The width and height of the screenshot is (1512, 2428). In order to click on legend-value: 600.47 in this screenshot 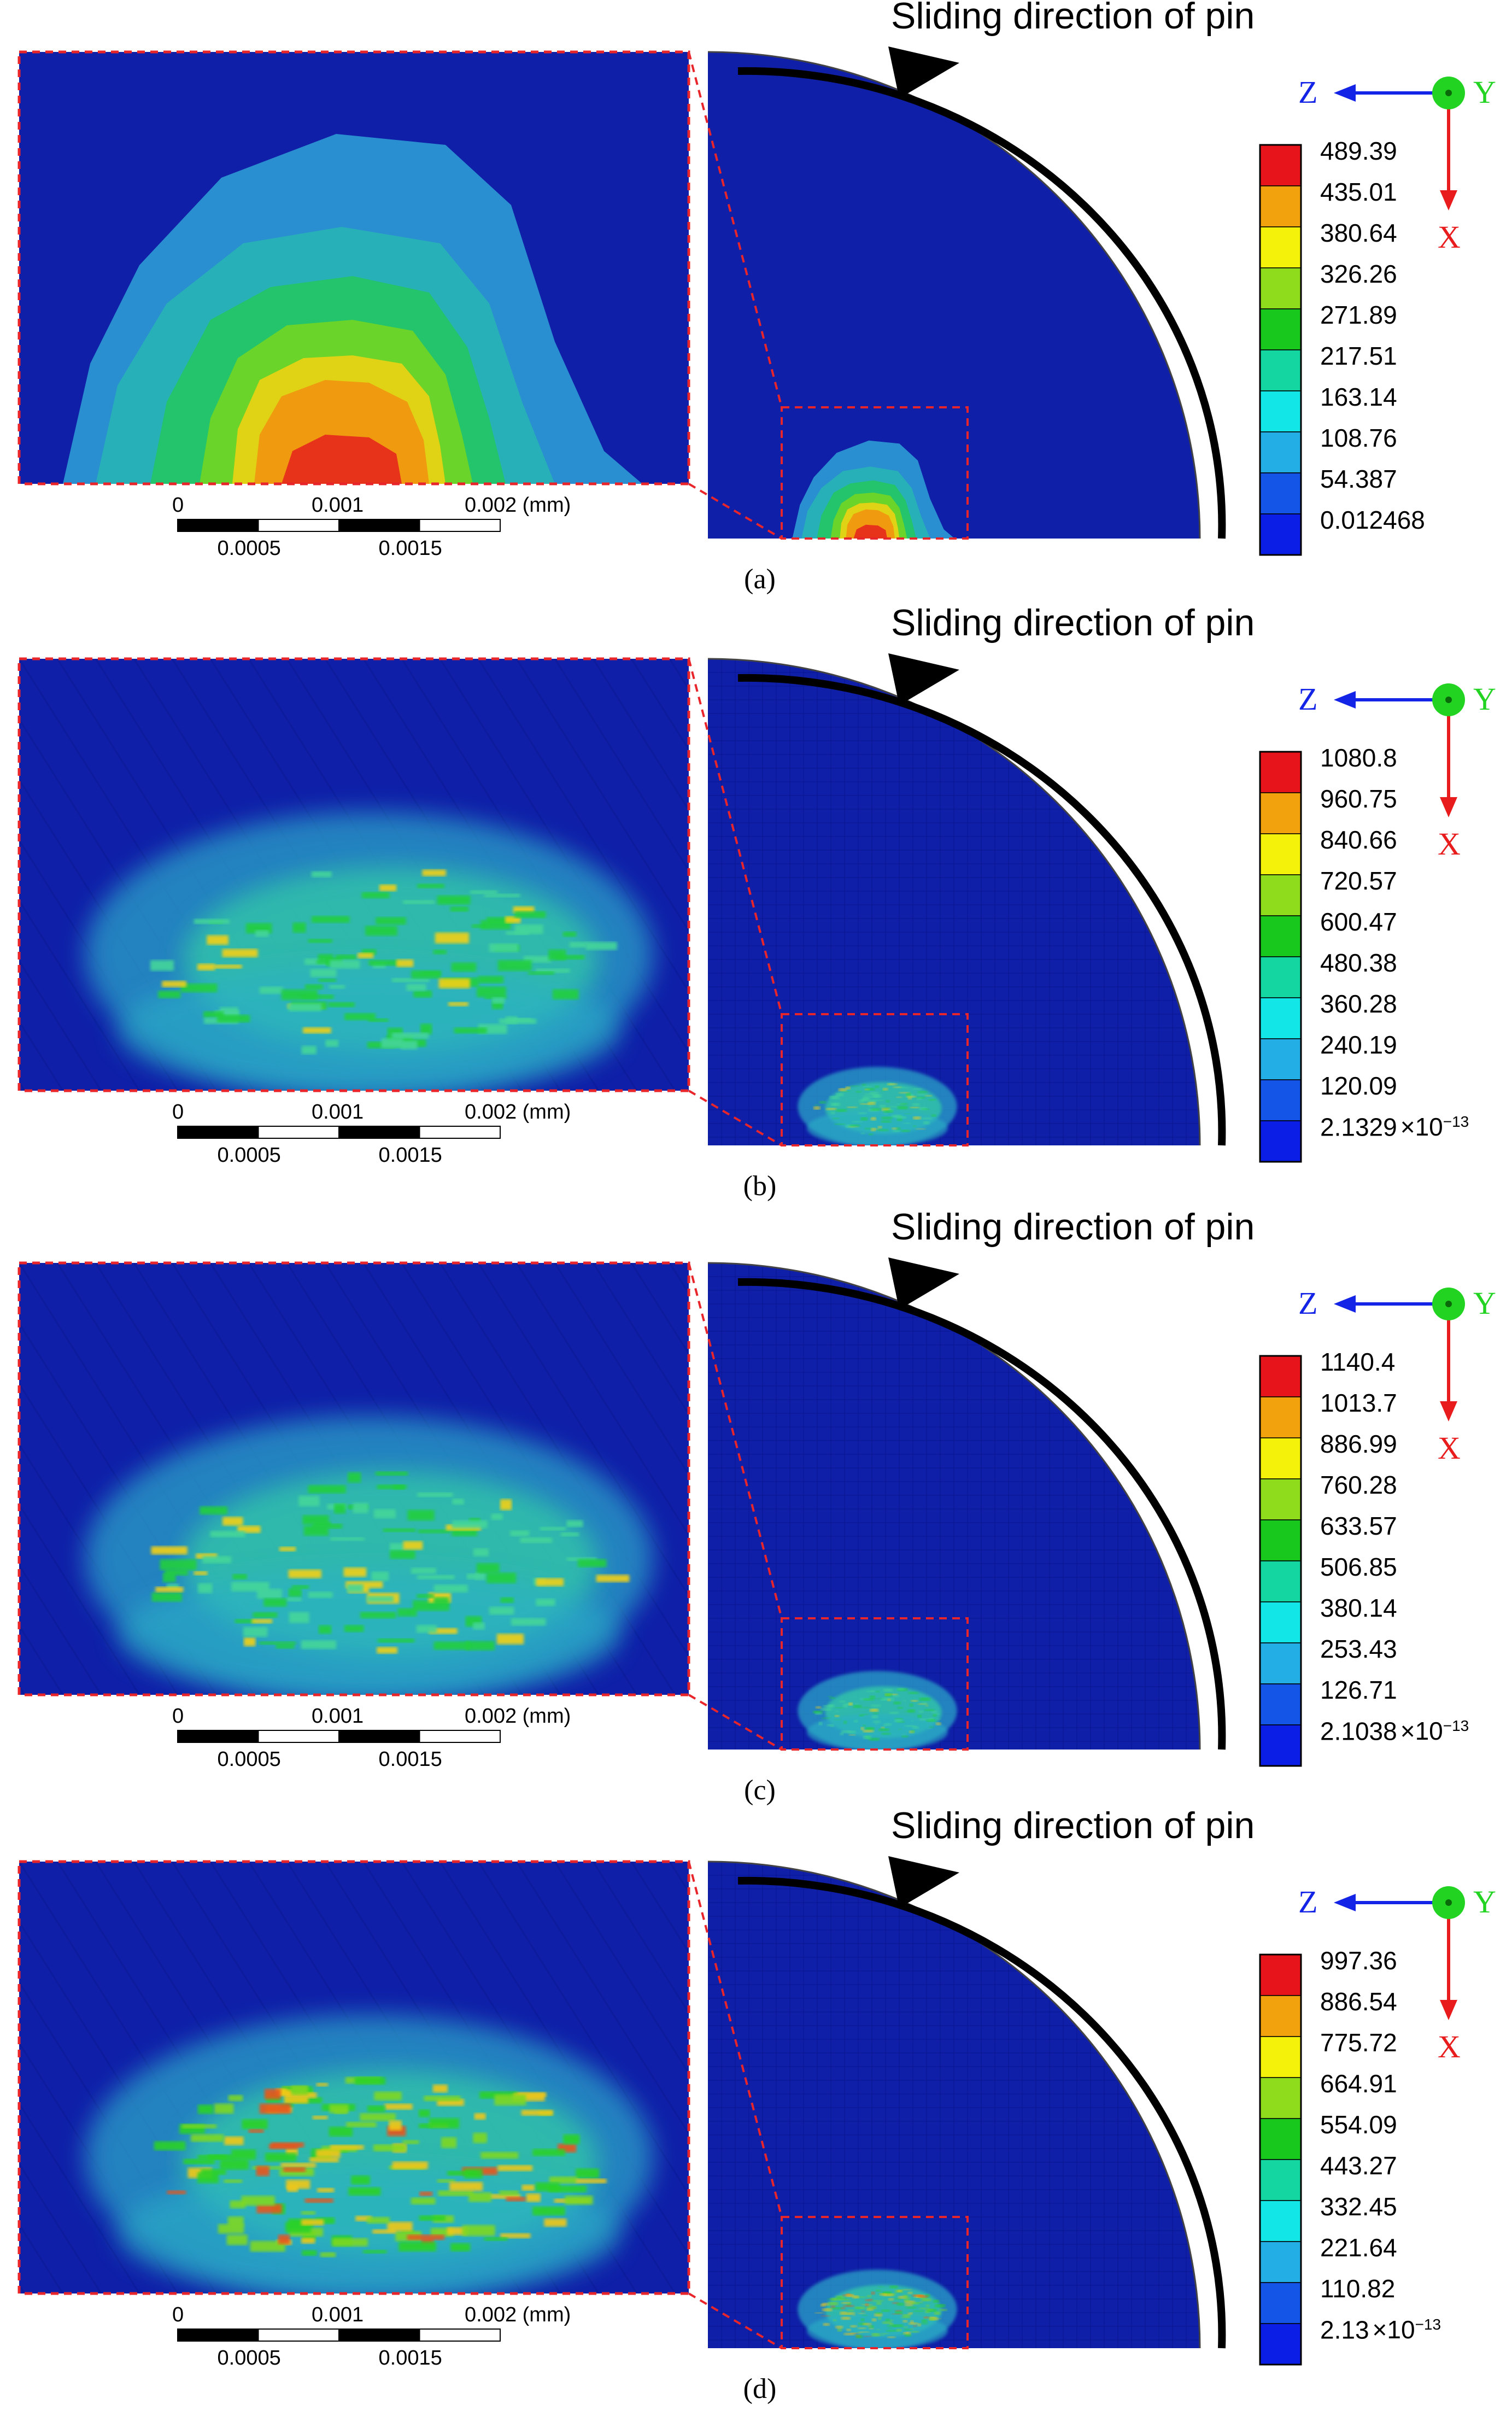, I will do `click(1358, 921)`.